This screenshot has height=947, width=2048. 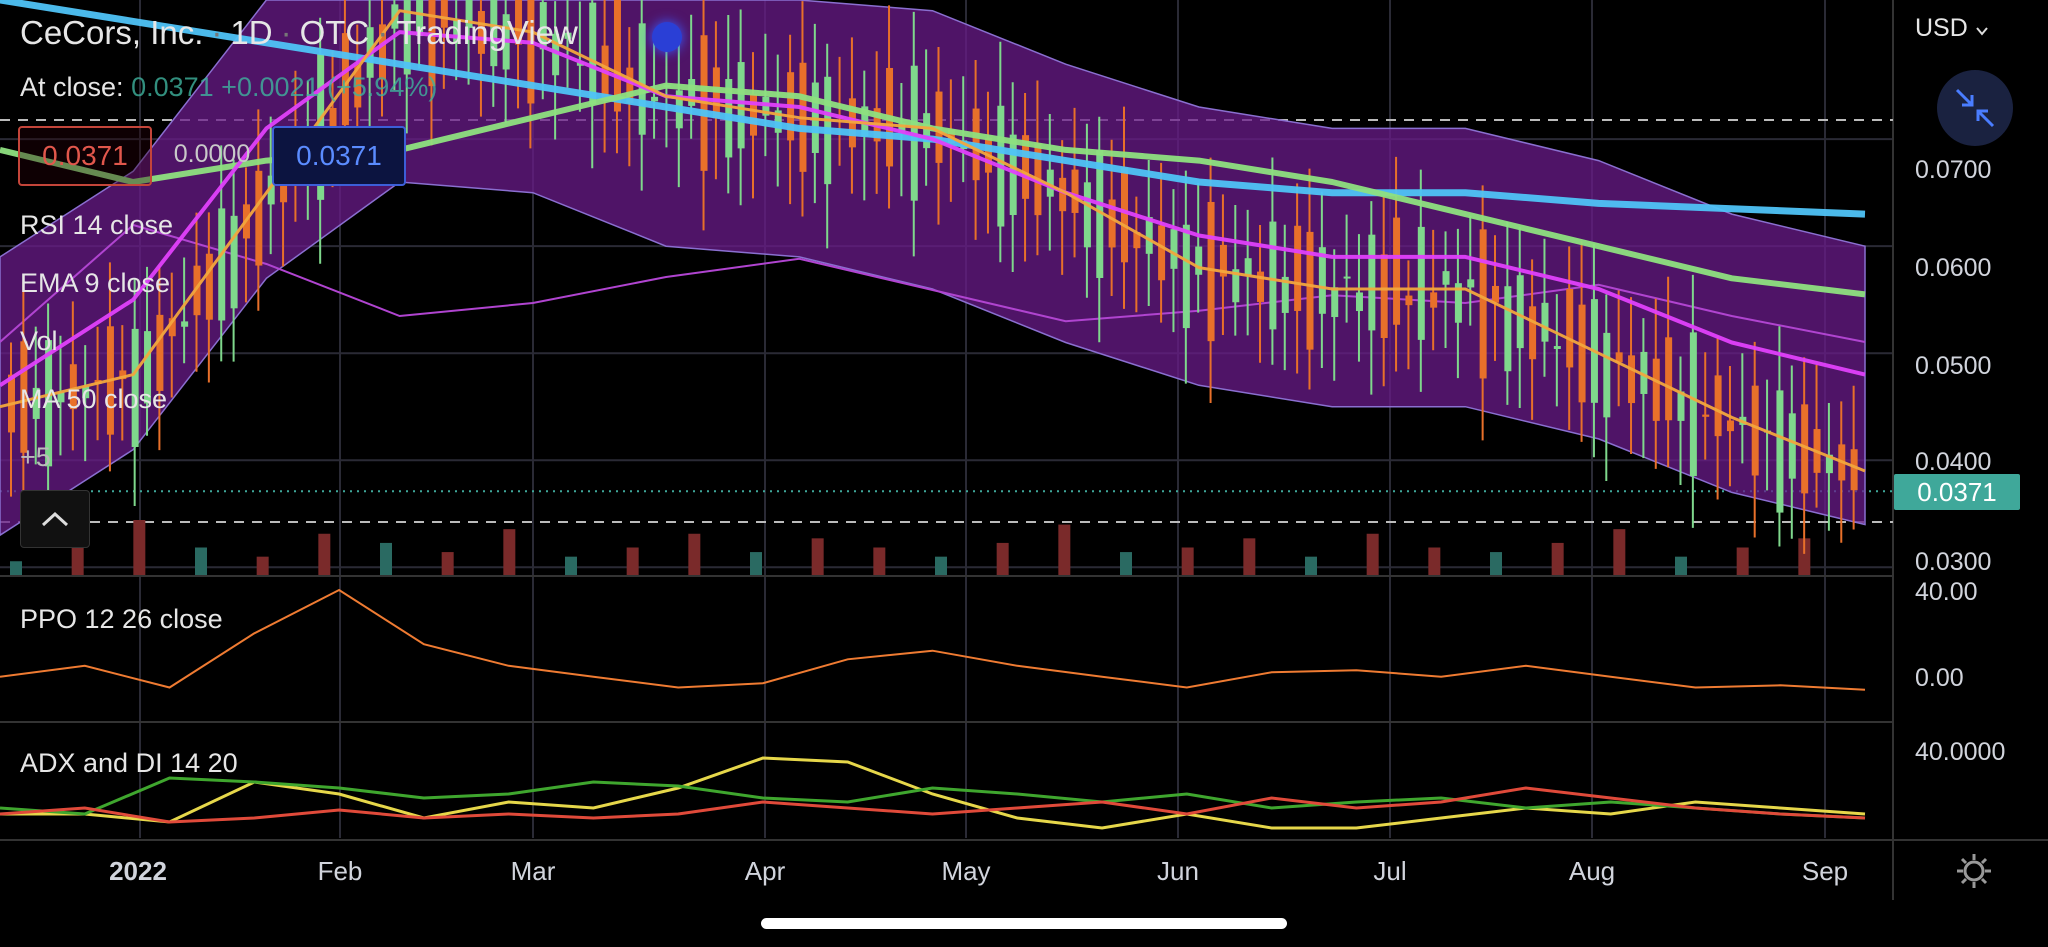 I want to click on currency-selector: USD, so click(x=1952, y=28).